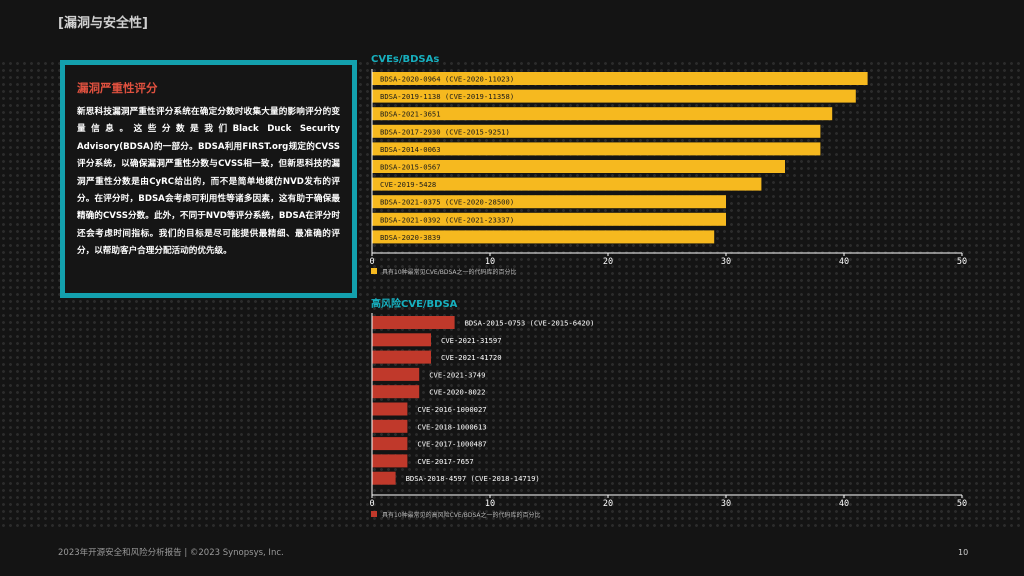 The width and height of the screenshot is (1024, 576). I want to click on chart1-bar-label: BDSA-2021-0392 (CVE-2021-23337), so click(447, 219).